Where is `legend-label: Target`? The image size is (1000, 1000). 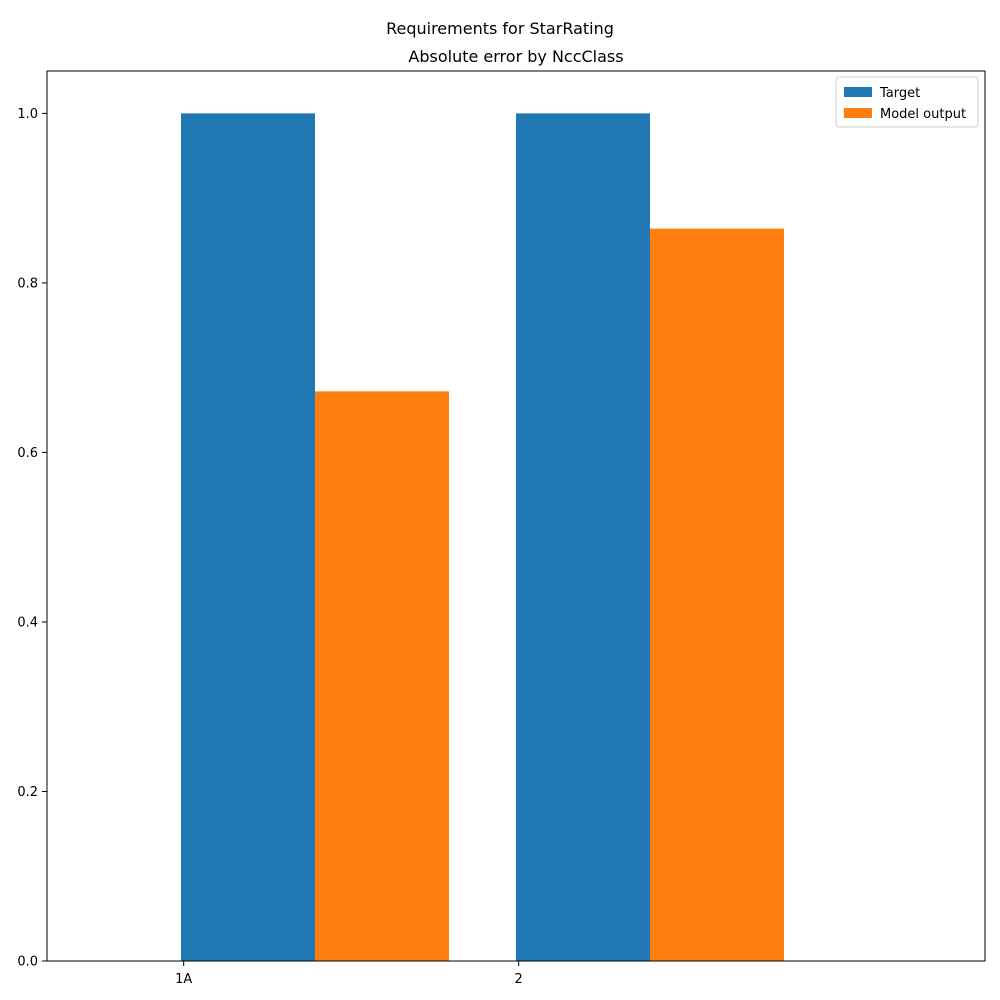 legend-label: Target is located at coordinates (899, 93).